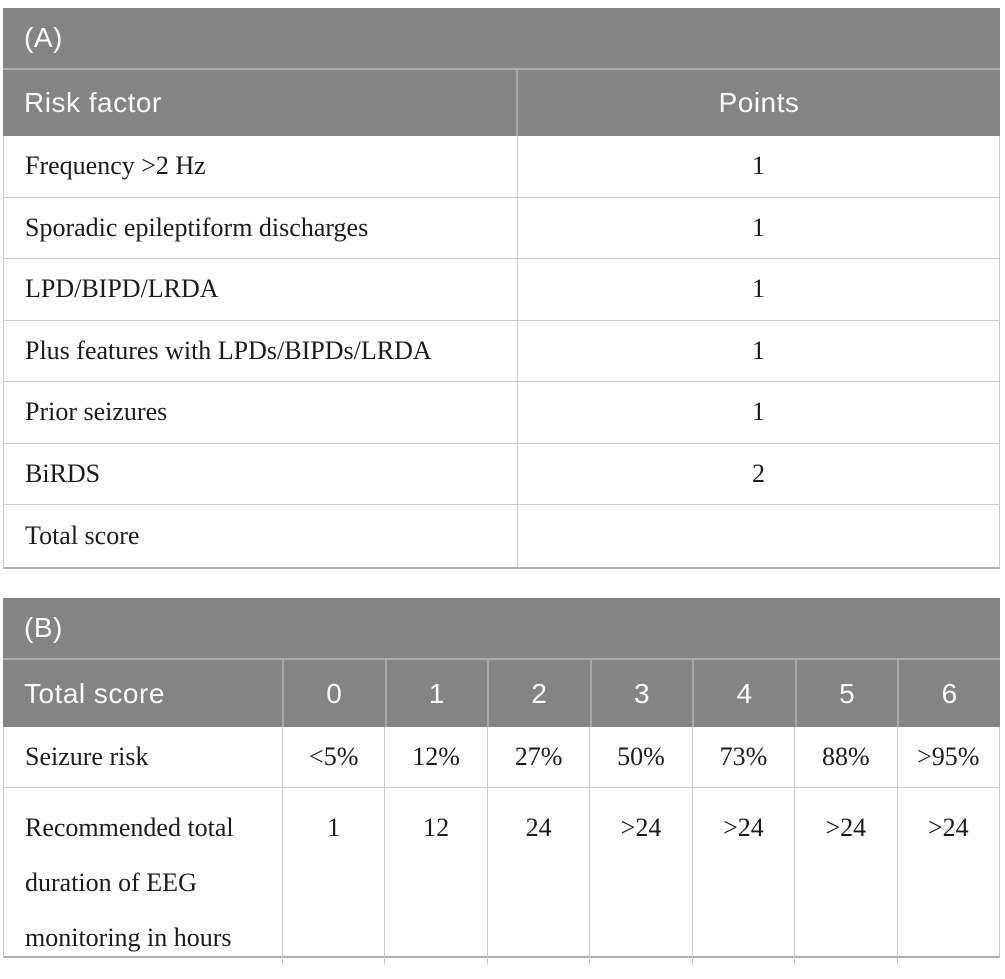 The width and height of the screenshot is (1005, 979). What do you see at coordinates (261, 350) in the screenshot?
I see `risk-factor-cell: Plus features with LPDs/BIPDs/LRDA` at bounding box center [261, 350].